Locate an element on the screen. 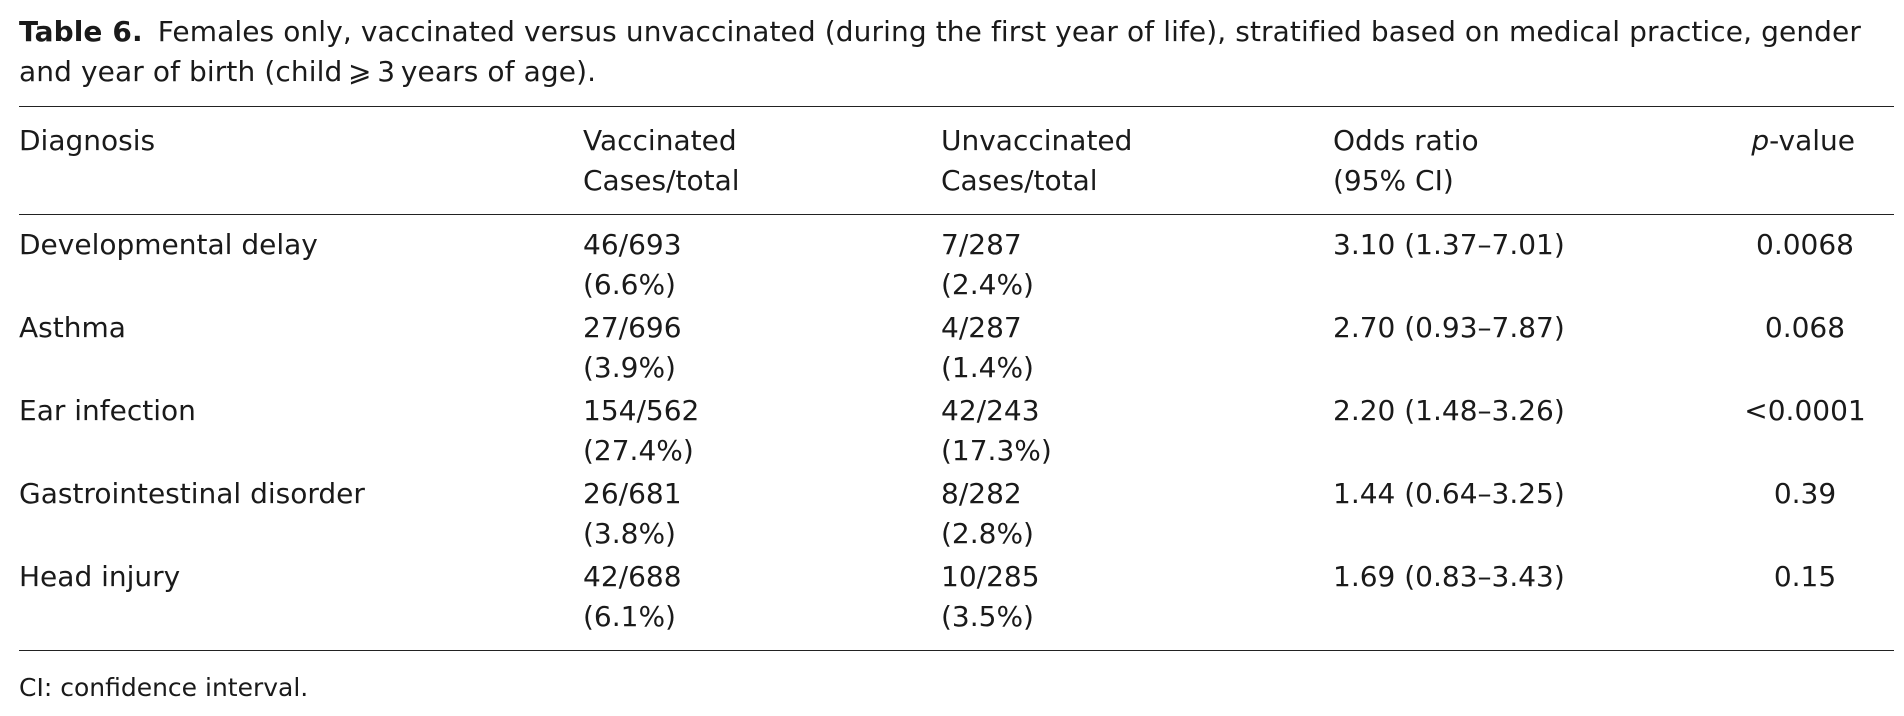 The width and height of the screenshot is (1904, 716). unvaccinated-percent: (3.5%) is located at coordinates (987, 616).